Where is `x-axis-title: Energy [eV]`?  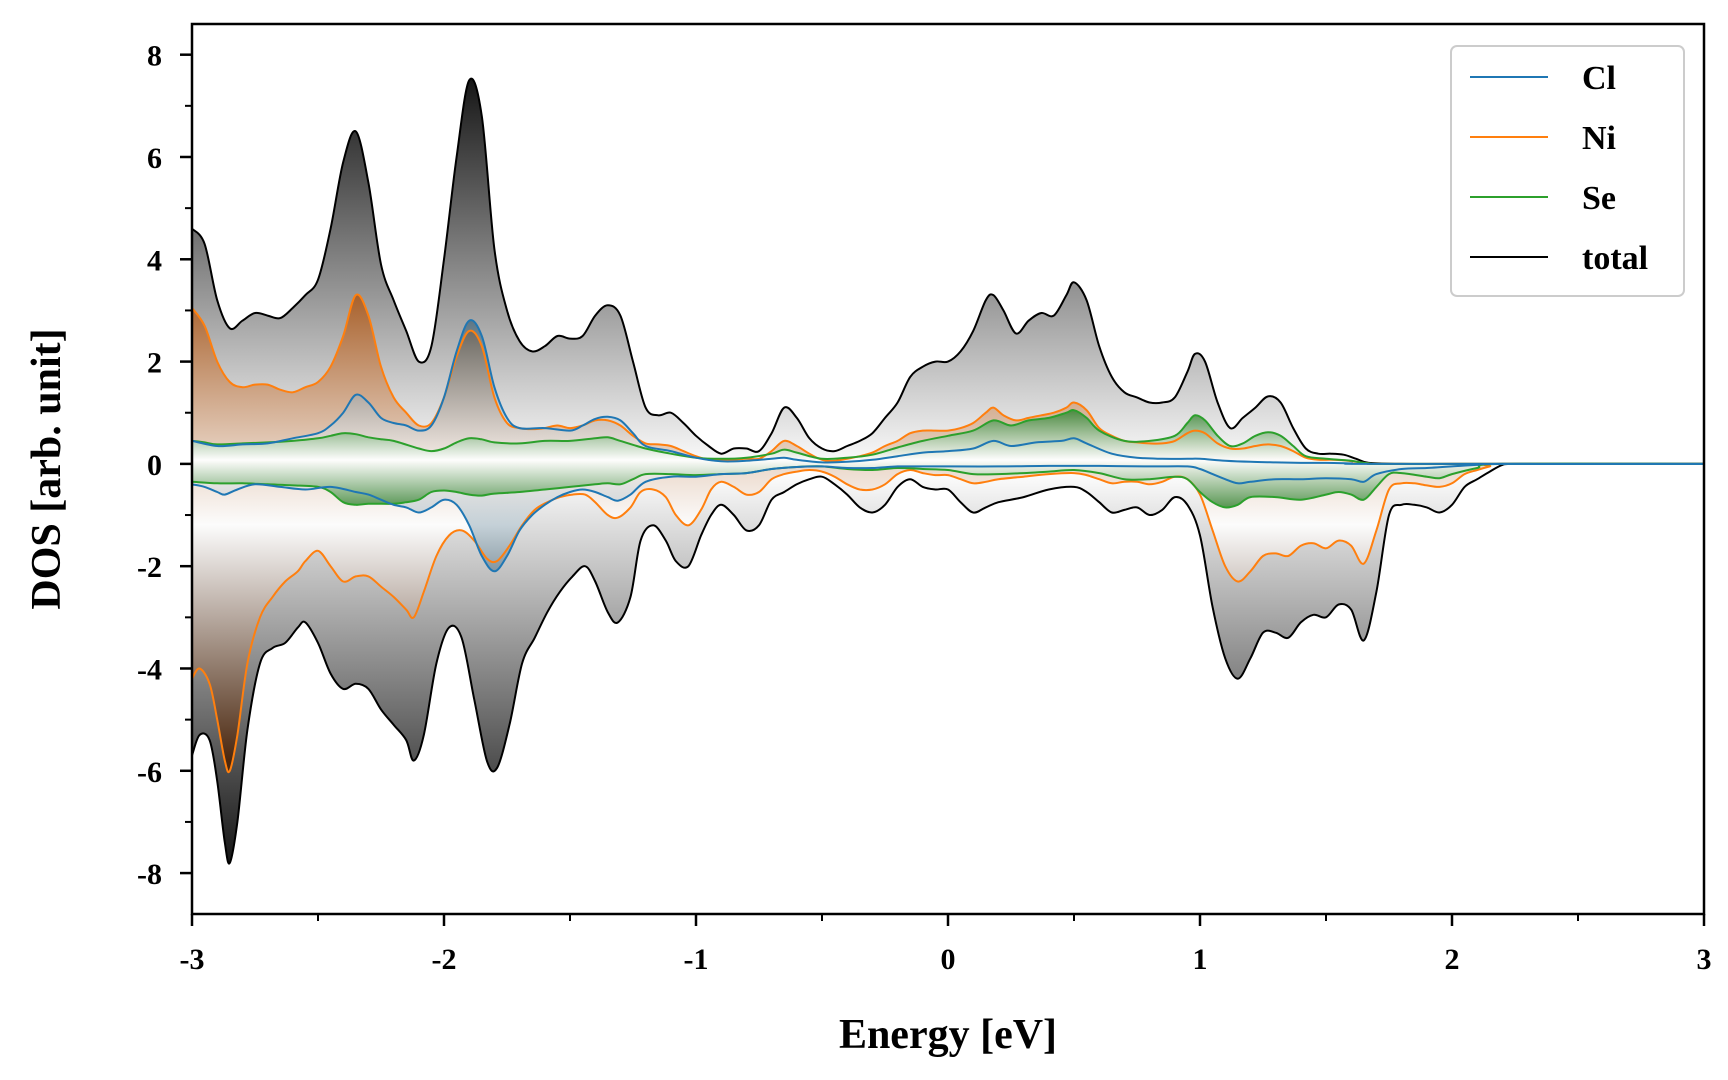
x-axis-title: Energy [eV] is located at coordinates (948, 1035).